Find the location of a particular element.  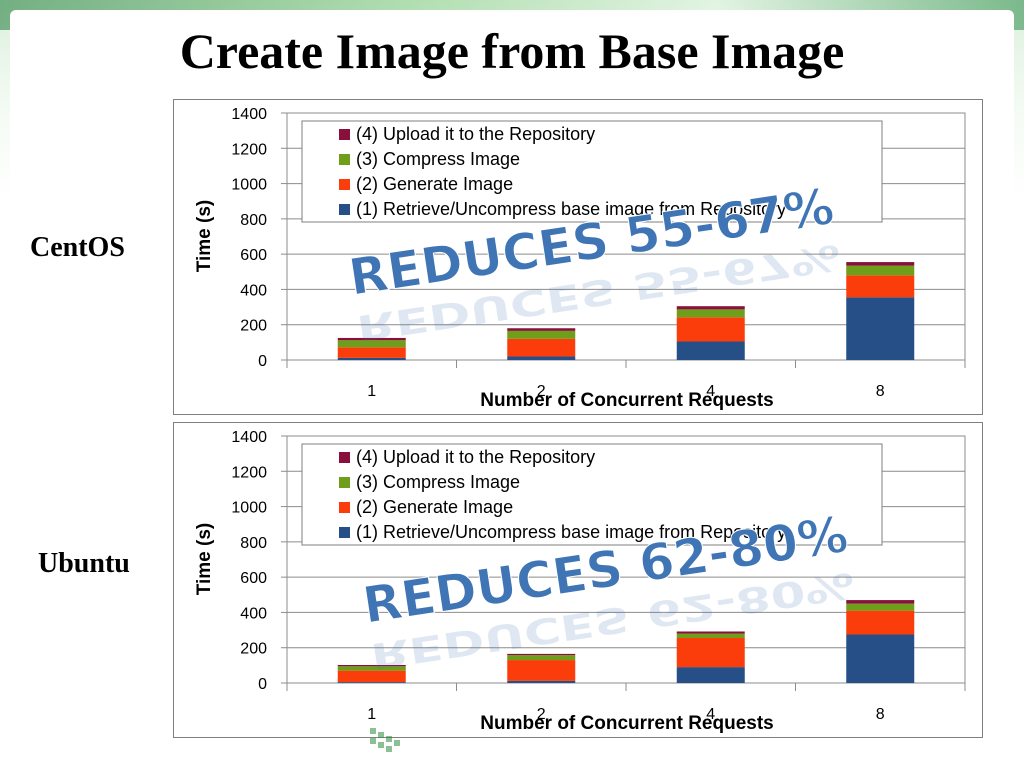

logo-mark is located at coordinates (385, 740).